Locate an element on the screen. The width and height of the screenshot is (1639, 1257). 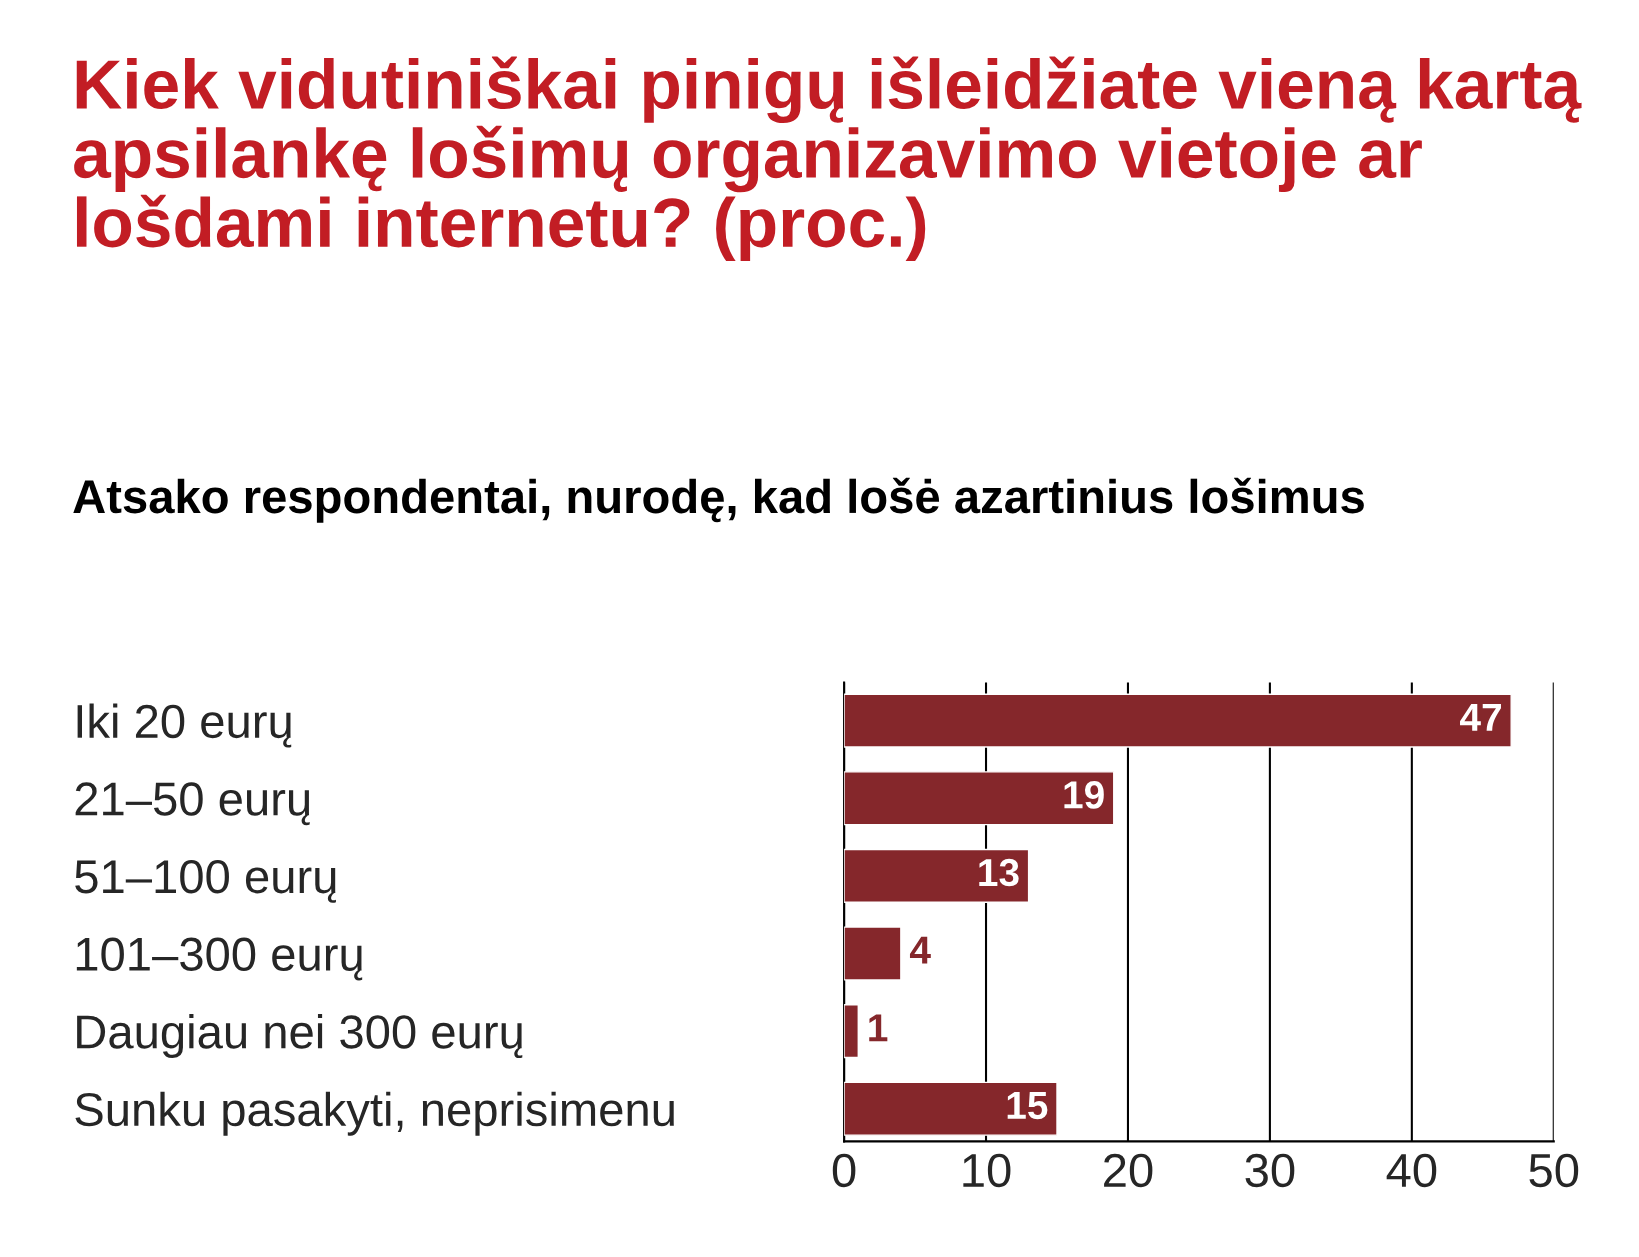
y-tick-label: Sunku pasakyti, neprisimenu is located at coordinates (374, 1113).